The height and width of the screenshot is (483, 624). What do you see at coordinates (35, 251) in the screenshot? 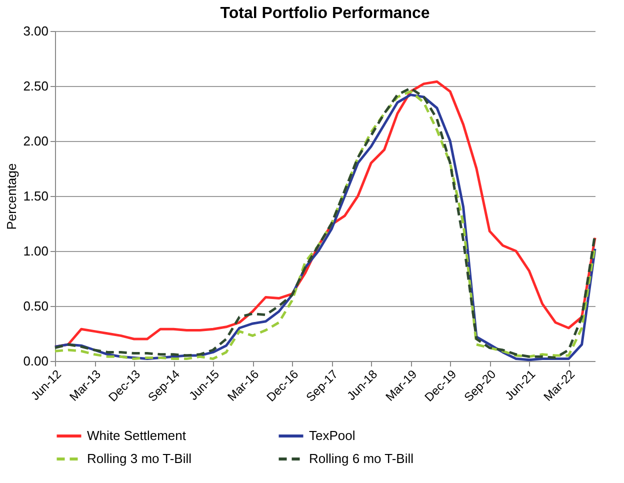
I see `y-tick-label: 1.00` at bounding box center [35, 251].